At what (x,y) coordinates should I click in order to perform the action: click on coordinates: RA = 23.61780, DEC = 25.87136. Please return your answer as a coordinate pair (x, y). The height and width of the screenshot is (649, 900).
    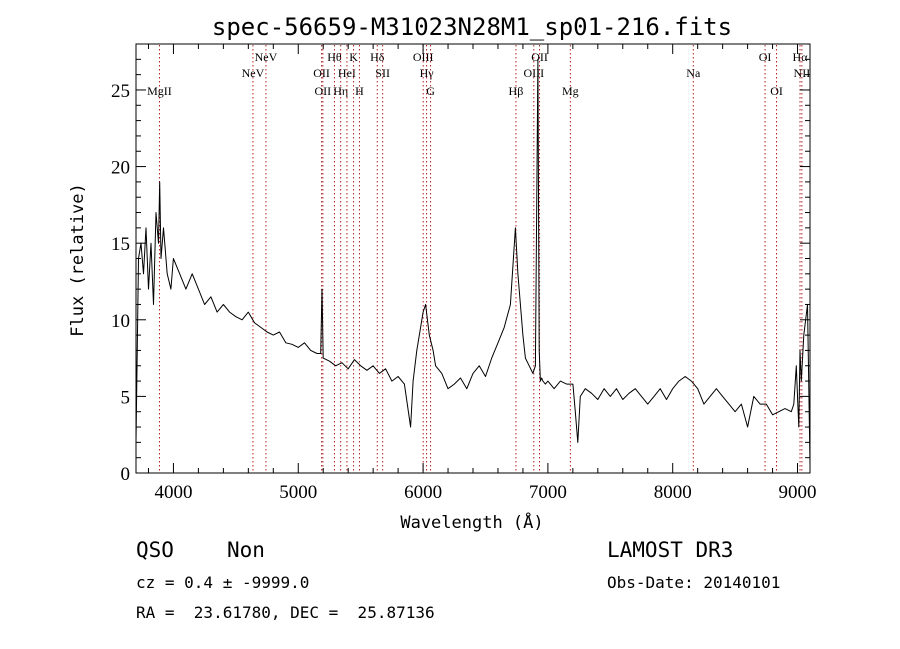
    Looking at the image, I should click on (285, 612).